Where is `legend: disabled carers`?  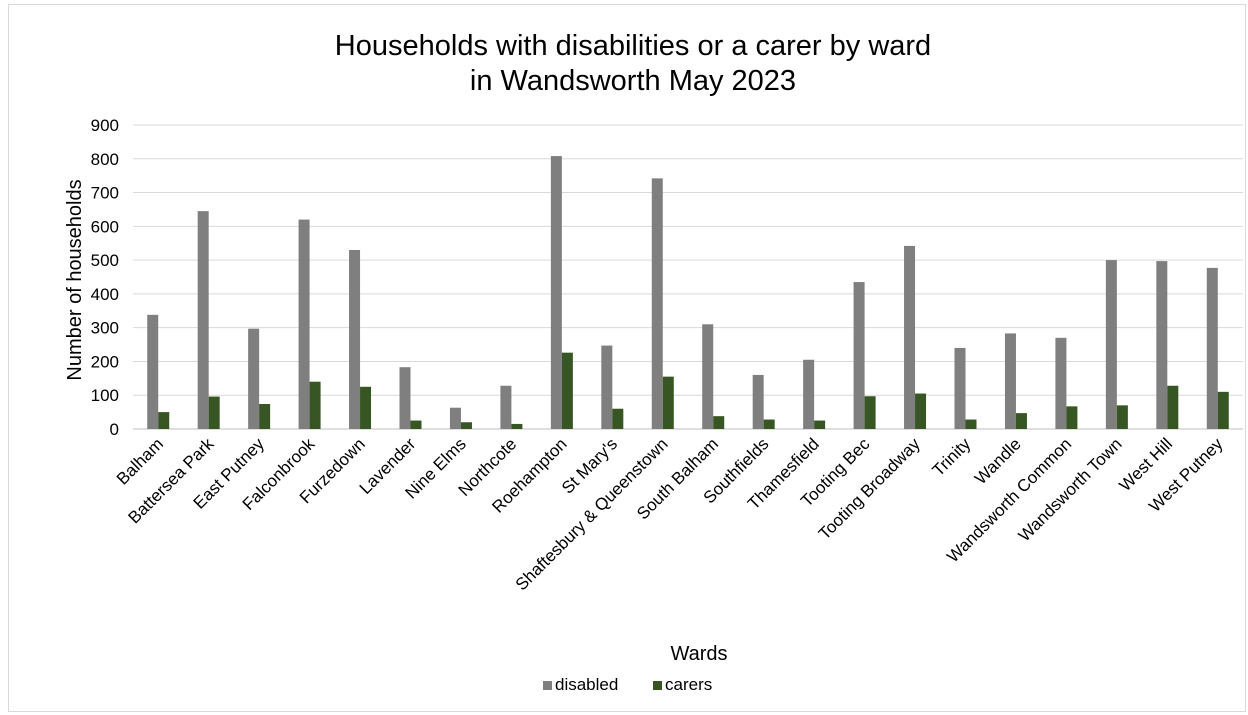
legend: disabled carers is located at coordinates (627, 684).